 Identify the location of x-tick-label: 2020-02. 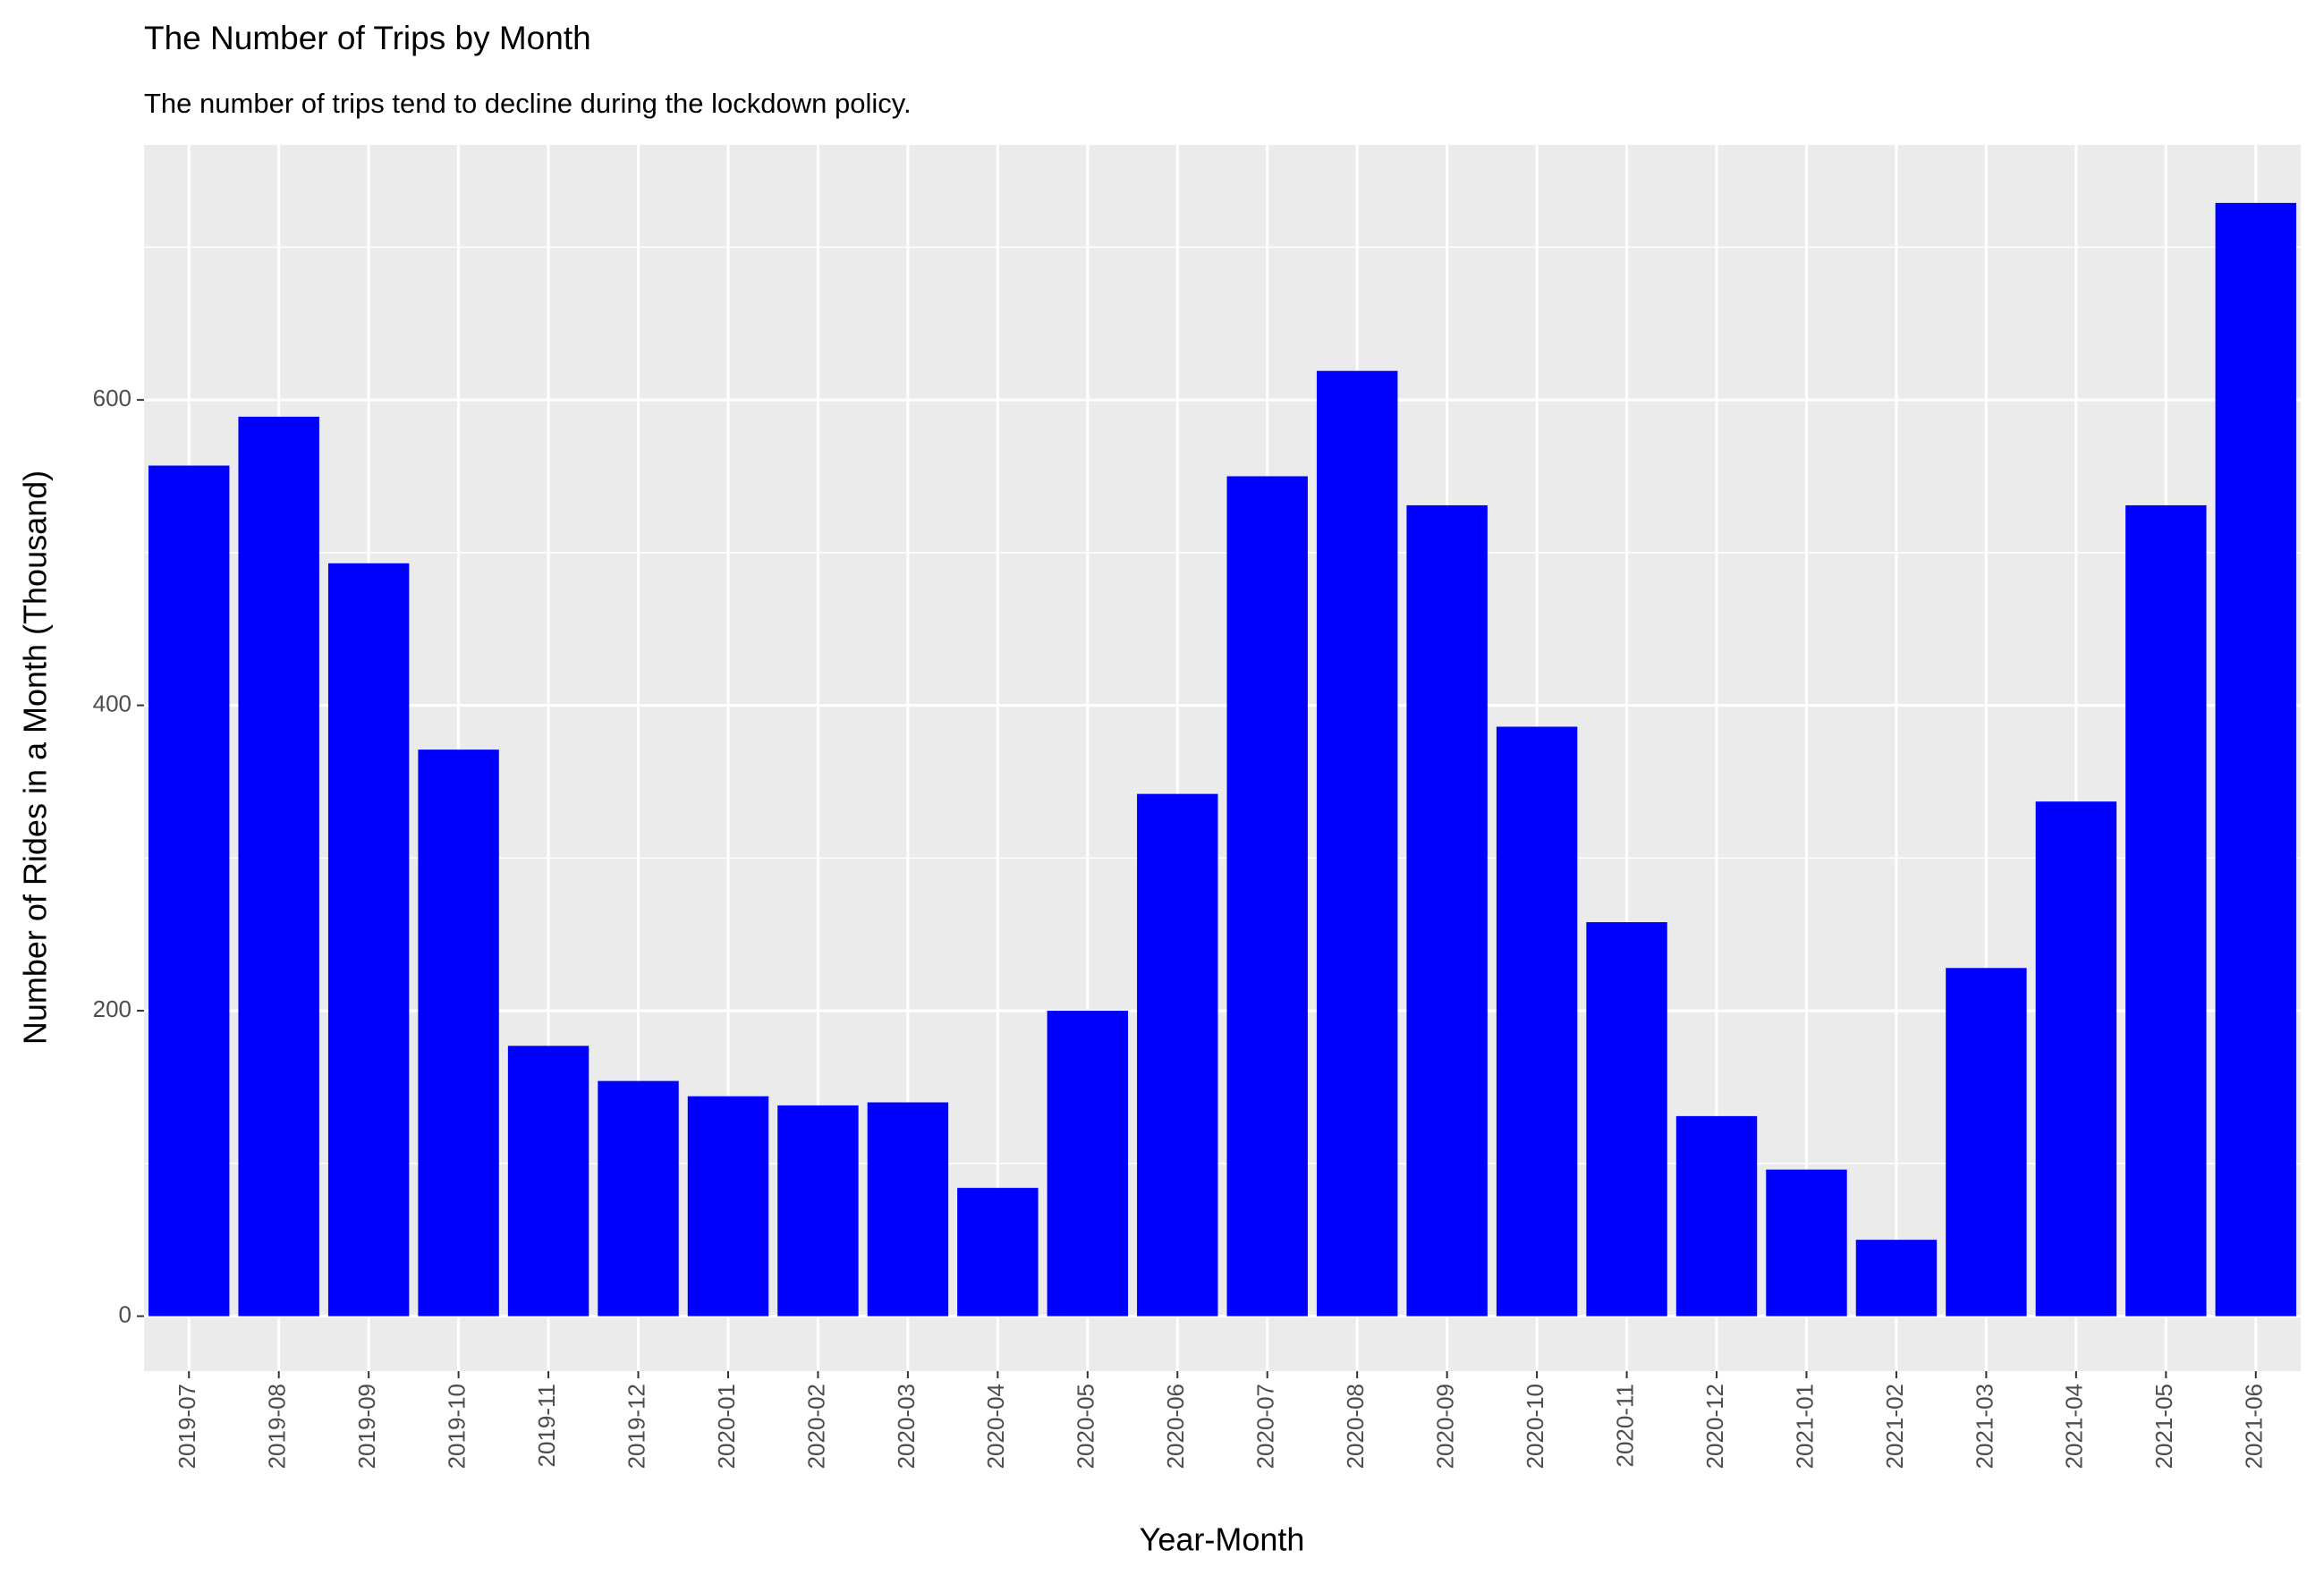
(816, 1426).